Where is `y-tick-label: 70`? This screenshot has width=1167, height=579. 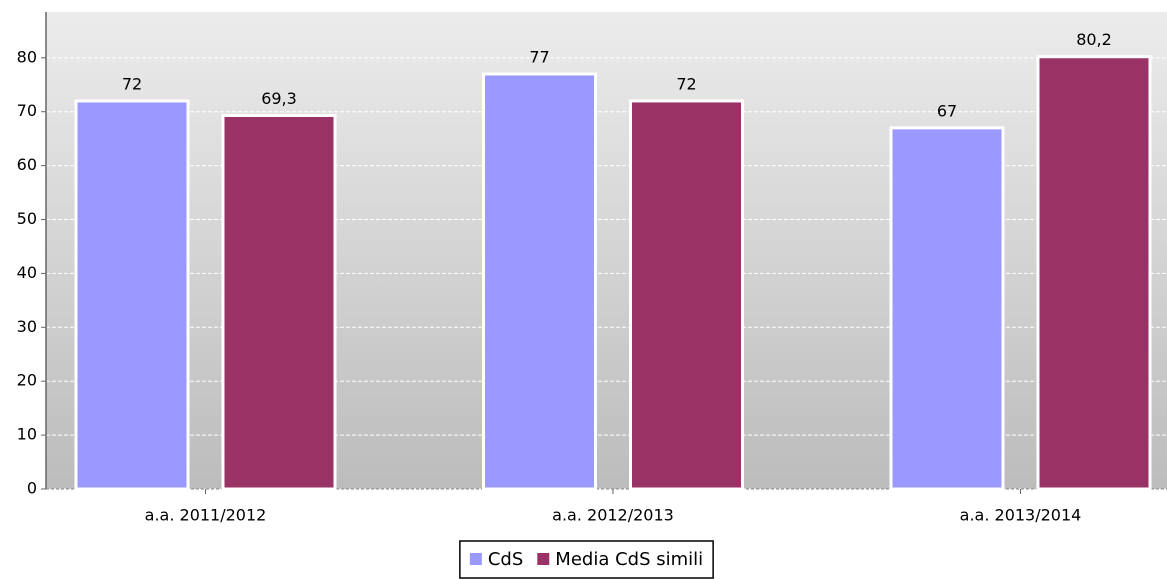
y-tick-label: 70 is located at coordinates (27, 110).